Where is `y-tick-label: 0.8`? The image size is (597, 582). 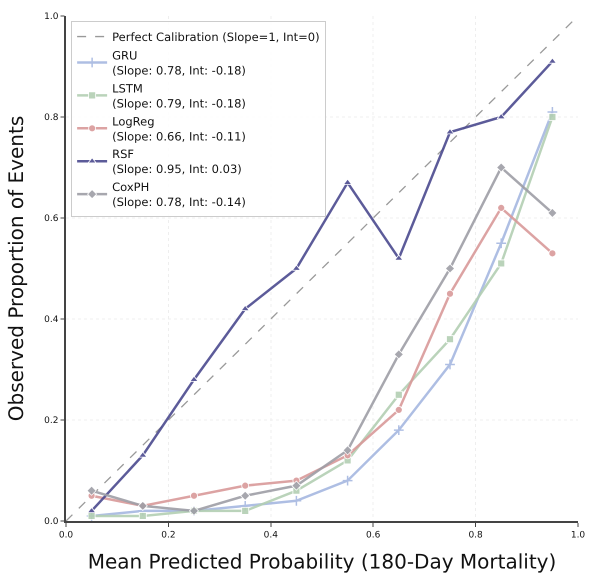 y-tick-label: 0.8 is located at coordinates (51, 118).